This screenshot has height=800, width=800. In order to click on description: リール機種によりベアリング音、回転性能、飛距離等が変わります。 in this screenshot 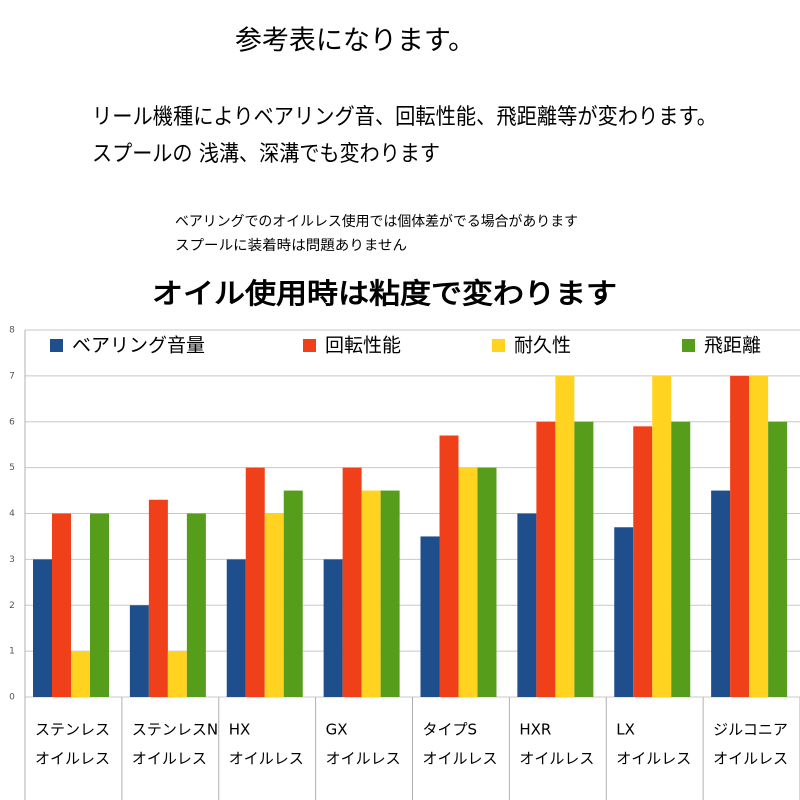, I will do `click(404, 117)`.